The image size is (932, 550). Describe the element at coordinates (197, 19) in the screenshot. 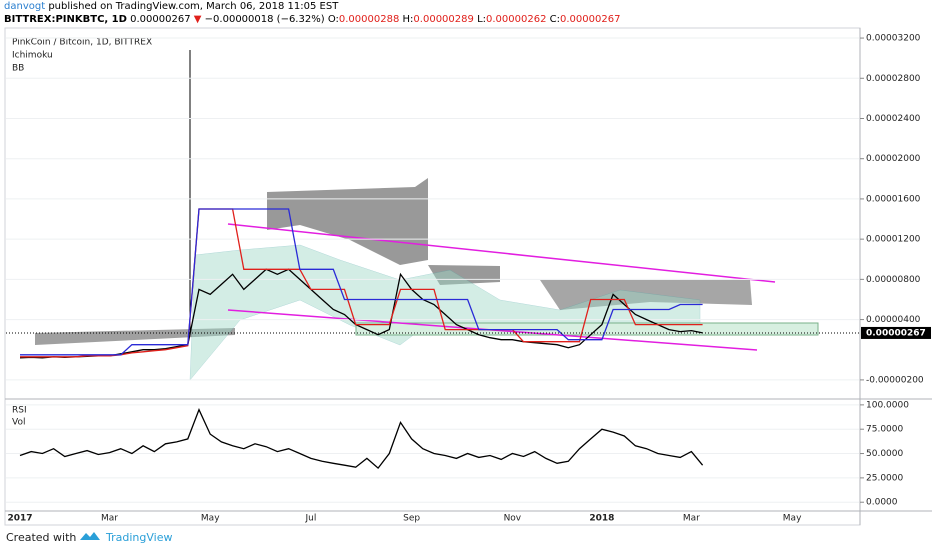

I see `arrow: ▼` at that location.